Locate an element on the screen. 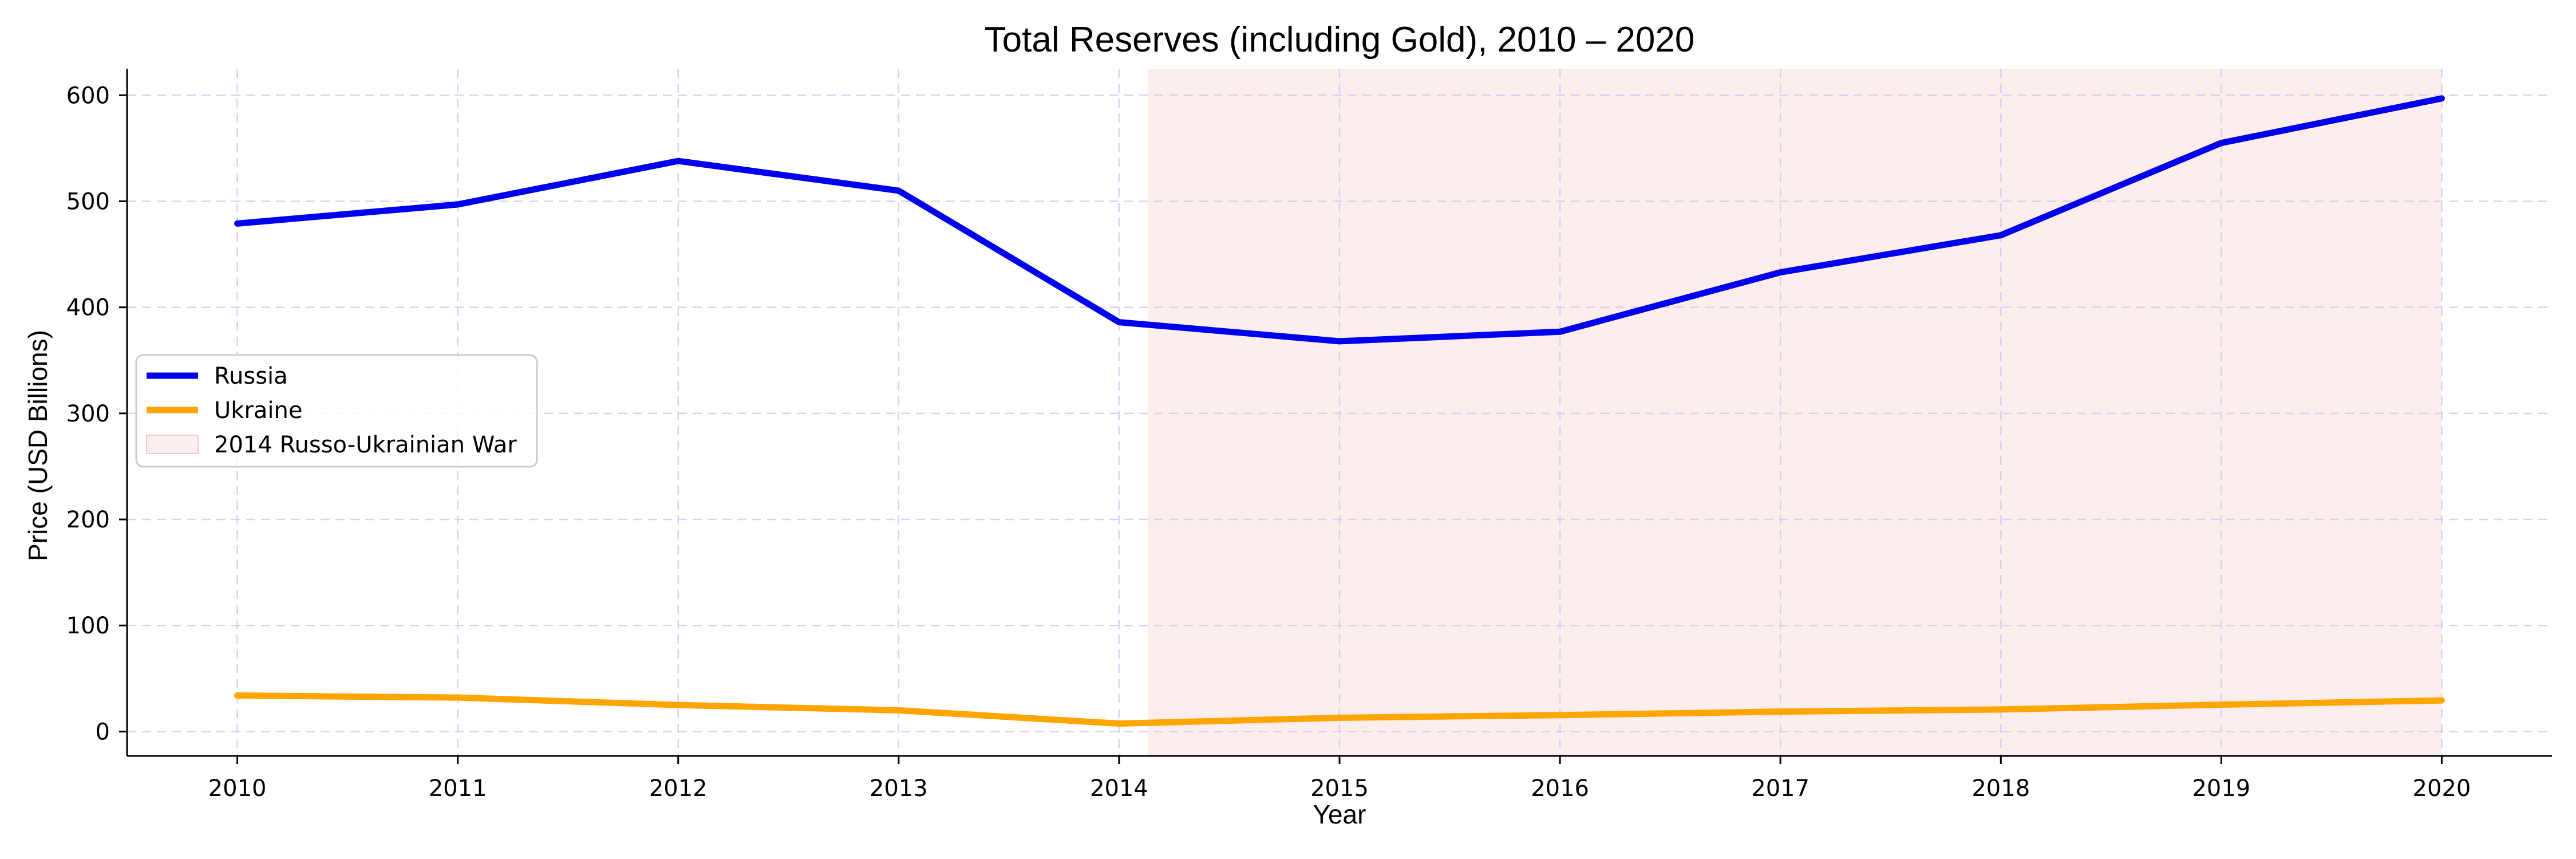 The height and width of the screenshot is (859, 2576). x-tick-label: 2016 is located at coordinates (1560, 788).